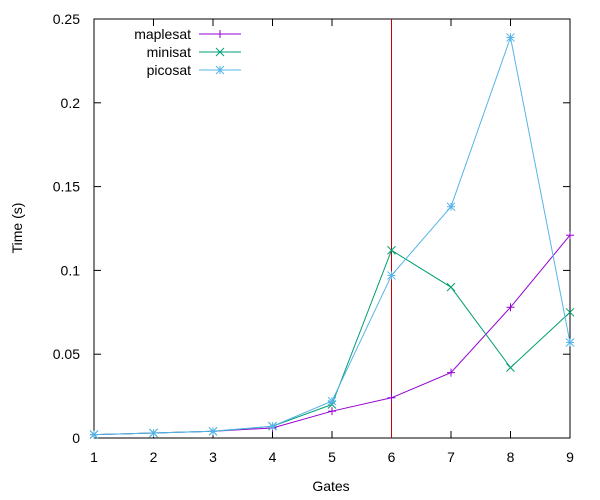 This screenshot has height=500, width=600. Describe the element at coordinates (511, 457) in the screenshot. I see `x-tick-label: 8` at that location.